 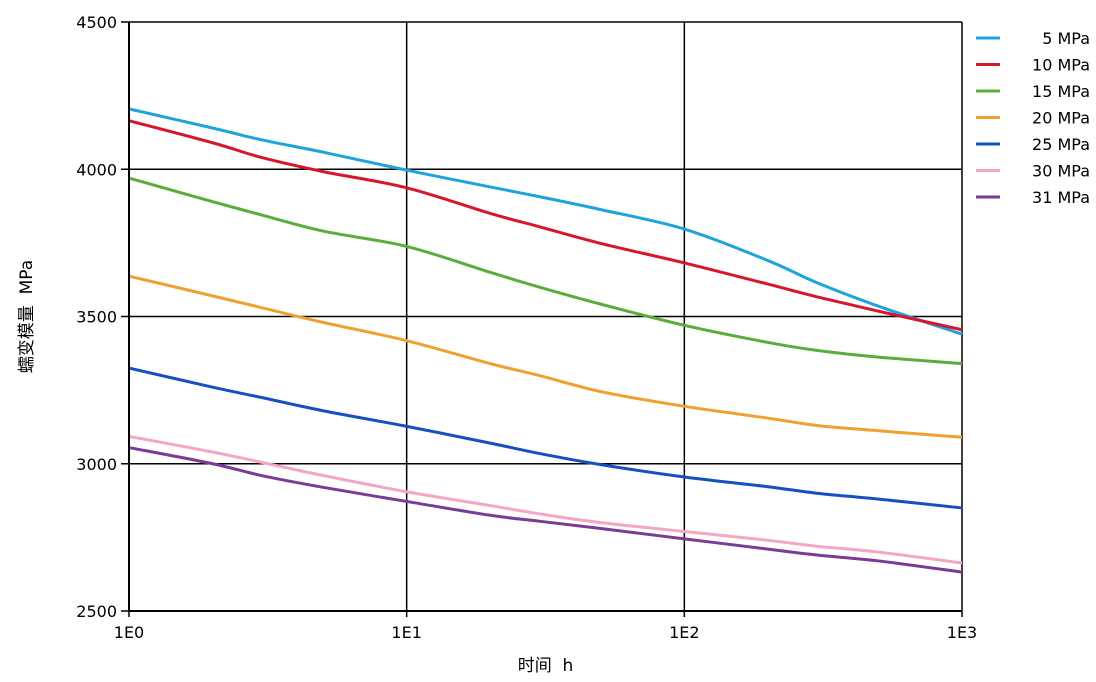 I want to click on y-tick-label: 2500, so click(x=96, y=611).